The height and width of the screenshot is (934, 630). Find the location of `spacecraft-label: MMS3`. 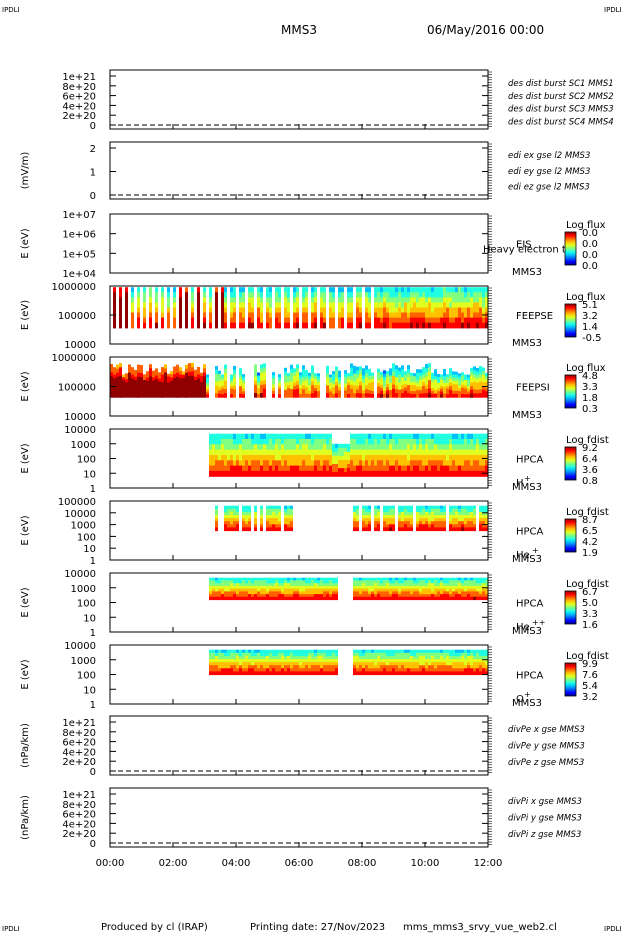

spacecraft-label: MMS3 is located at coordinates (527, 415).